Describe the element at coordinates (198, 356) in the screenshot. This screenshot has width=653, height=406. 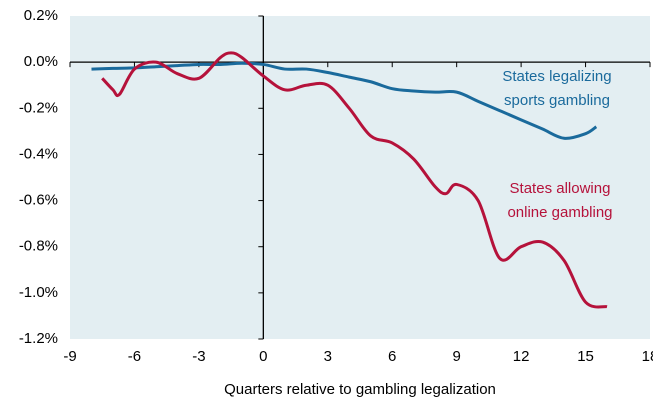
I see `x-tick-label: -3` at that location.